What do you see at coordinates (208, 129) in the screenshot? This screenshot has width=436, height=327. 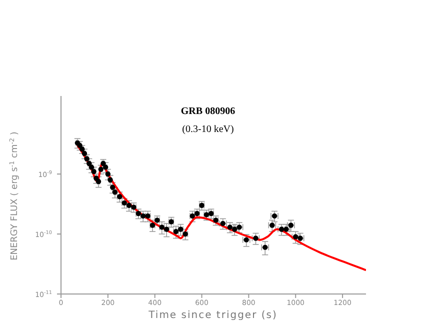 I see `text: (0.3-10 keV)` at bounding box center [208, 129].